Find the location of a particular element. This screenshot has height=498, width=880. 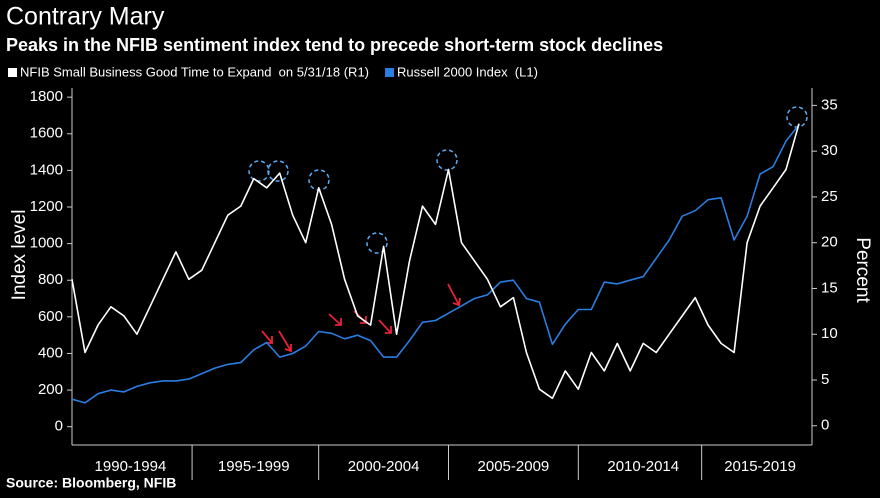

y2-tick-label: 15 is located at coordinates (829, 287).